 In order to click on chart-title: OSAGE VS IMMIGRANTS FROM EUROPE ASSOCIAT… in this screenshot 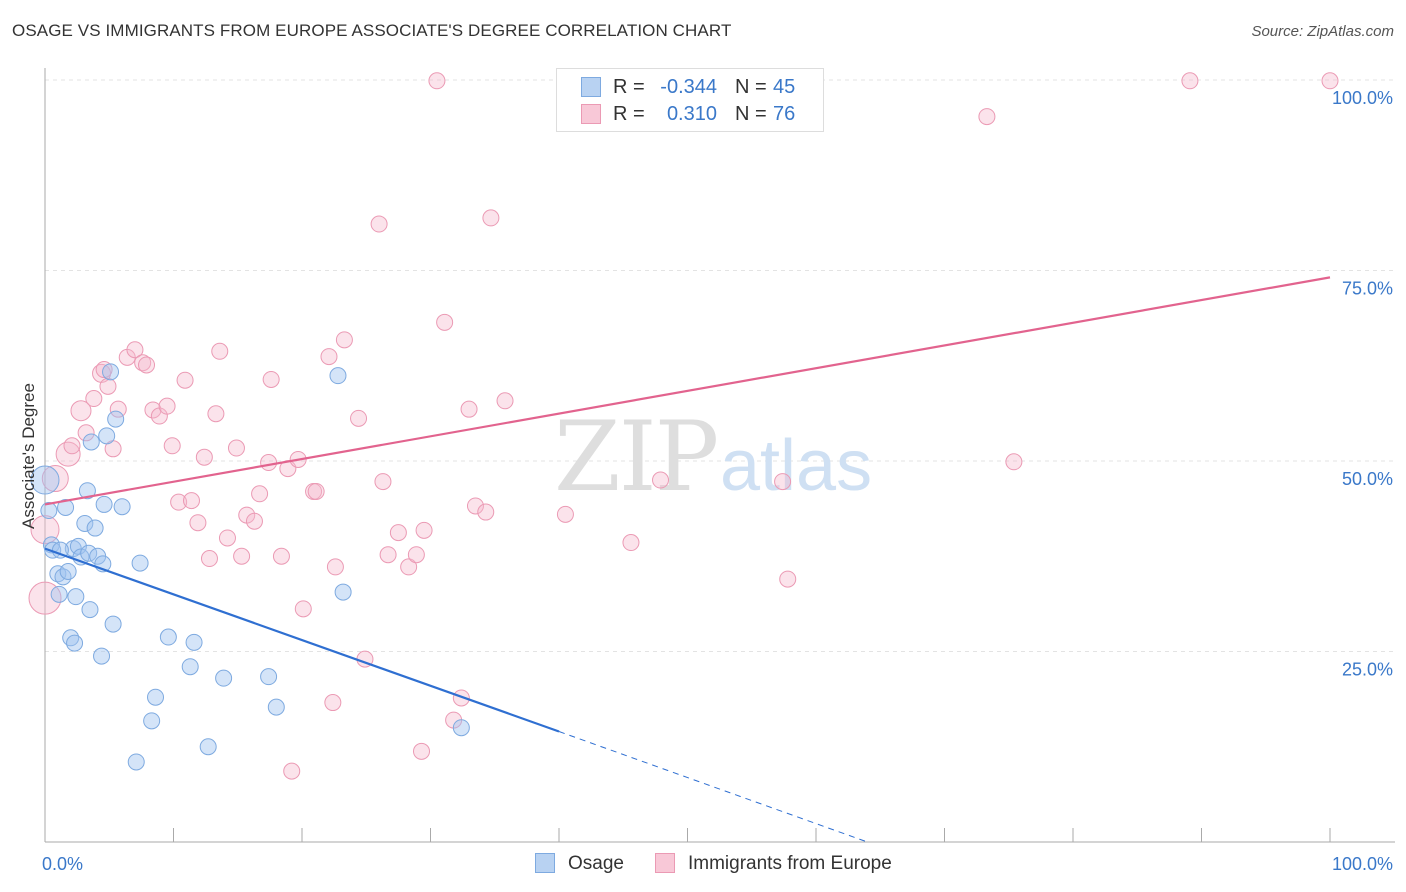, I will do `click(372, 30)`.